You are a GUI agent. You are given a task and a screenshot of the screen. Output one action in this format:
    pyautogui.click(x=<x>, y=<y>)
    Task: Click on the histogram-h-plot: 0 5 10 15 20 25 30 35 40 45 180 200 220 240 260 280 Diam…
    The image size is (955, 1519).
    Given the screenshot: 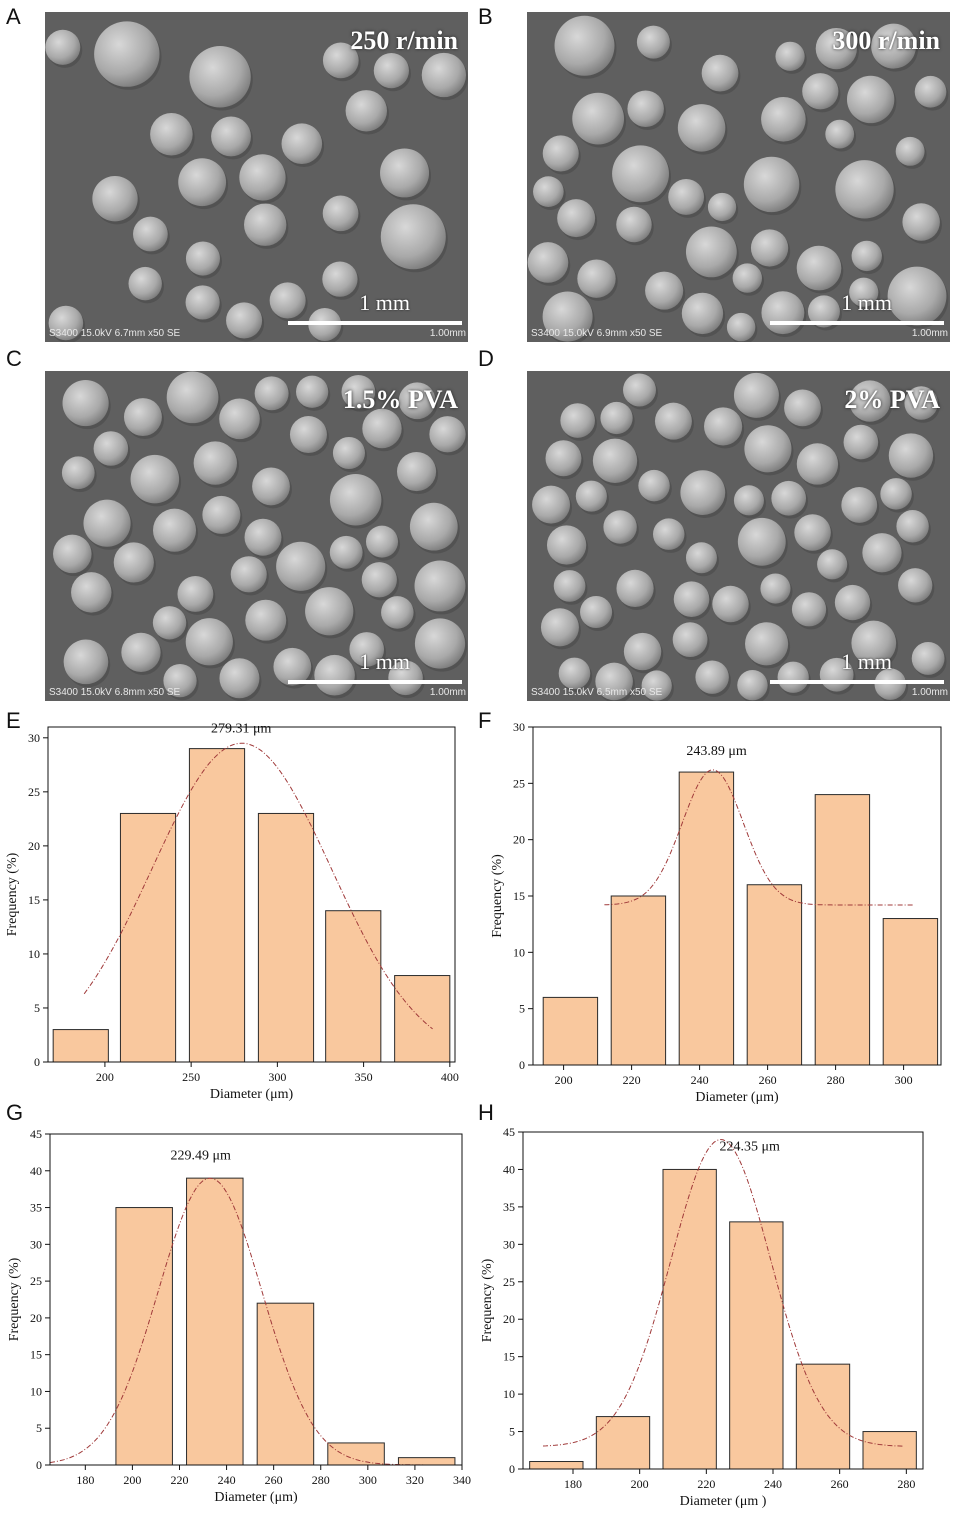 What is the action you would take?
    pyautogui.click(x=702, y=1317)
    